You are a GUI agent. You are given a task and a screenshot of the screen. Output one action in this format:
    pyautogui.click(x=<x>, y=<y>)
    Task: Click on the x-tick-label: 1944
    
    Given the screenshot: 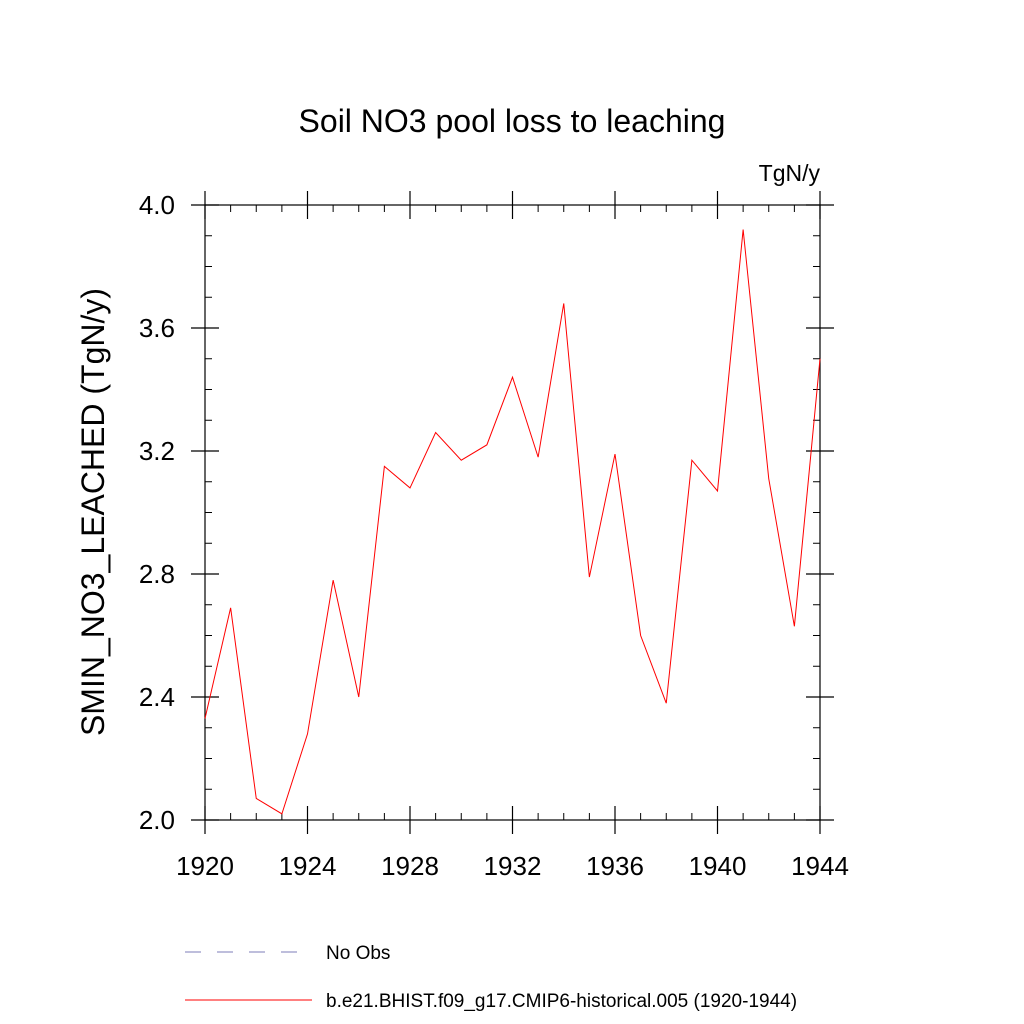 What is the action you would take?
    pyautogui.click(x=820, y=866)
    